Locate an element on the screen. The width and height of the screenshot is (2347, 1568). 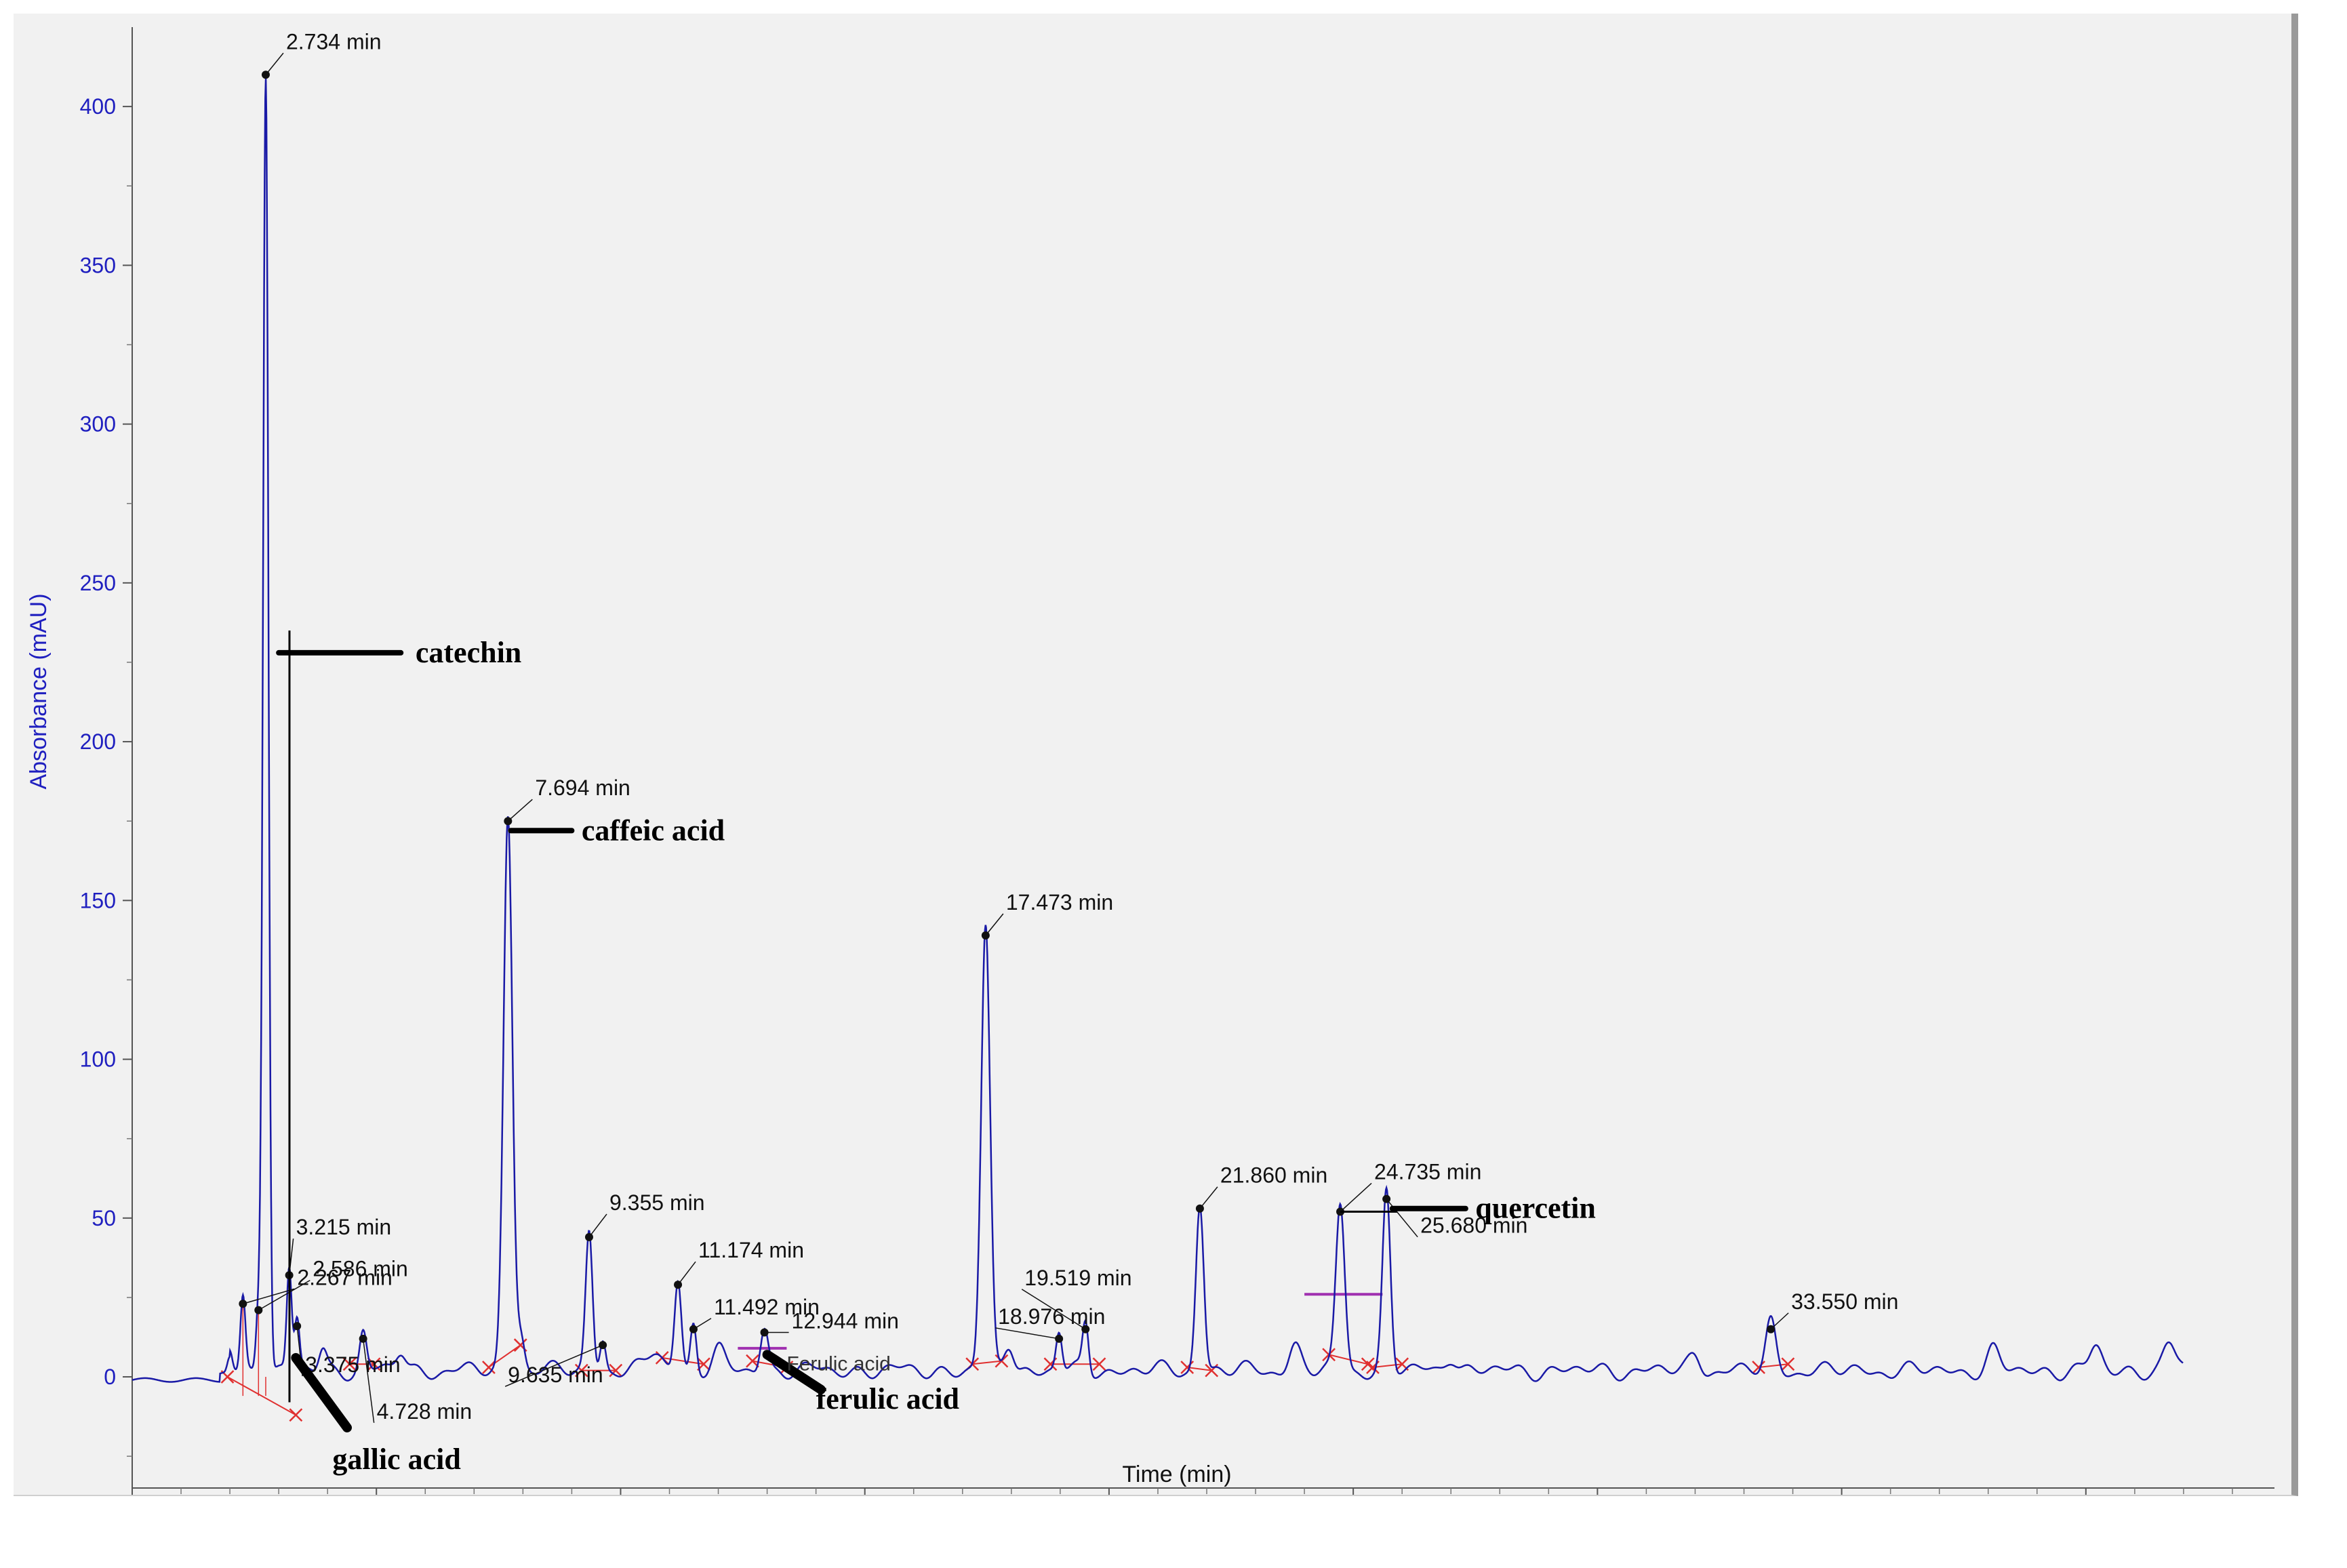
y-tick-label: 100 is located at coordinates (98, 1060).